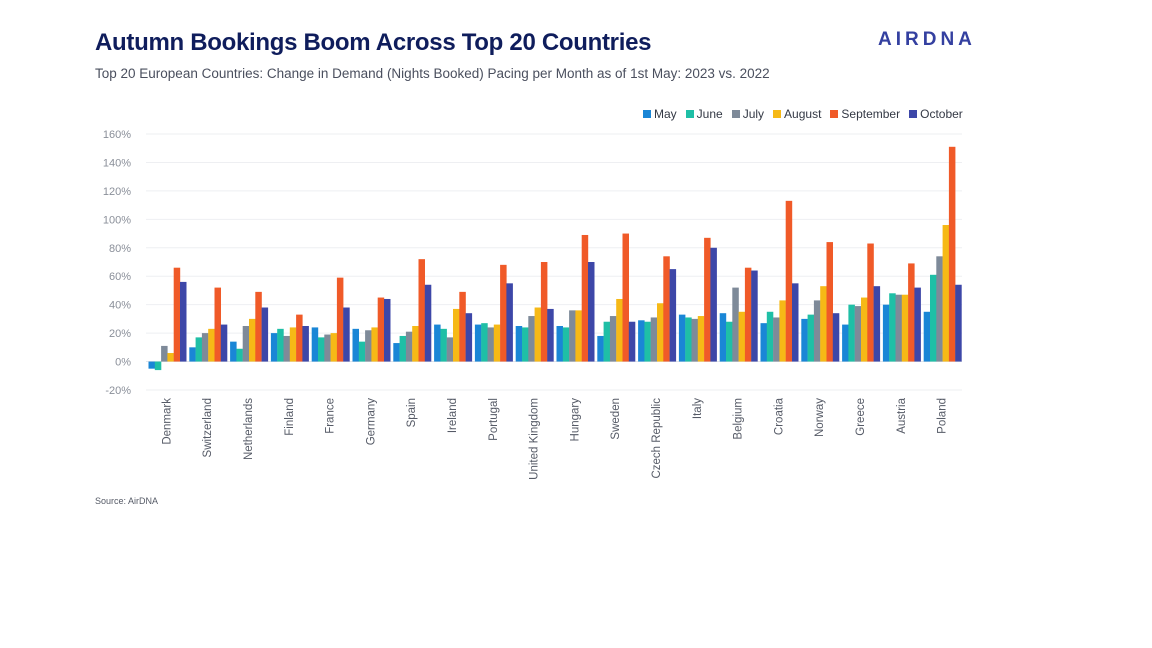 The height and width of the screenshot is (648, 1152). Describe the element at coordinates (823, 324) in the screenshot. I see `bar-august-norway` at that location.